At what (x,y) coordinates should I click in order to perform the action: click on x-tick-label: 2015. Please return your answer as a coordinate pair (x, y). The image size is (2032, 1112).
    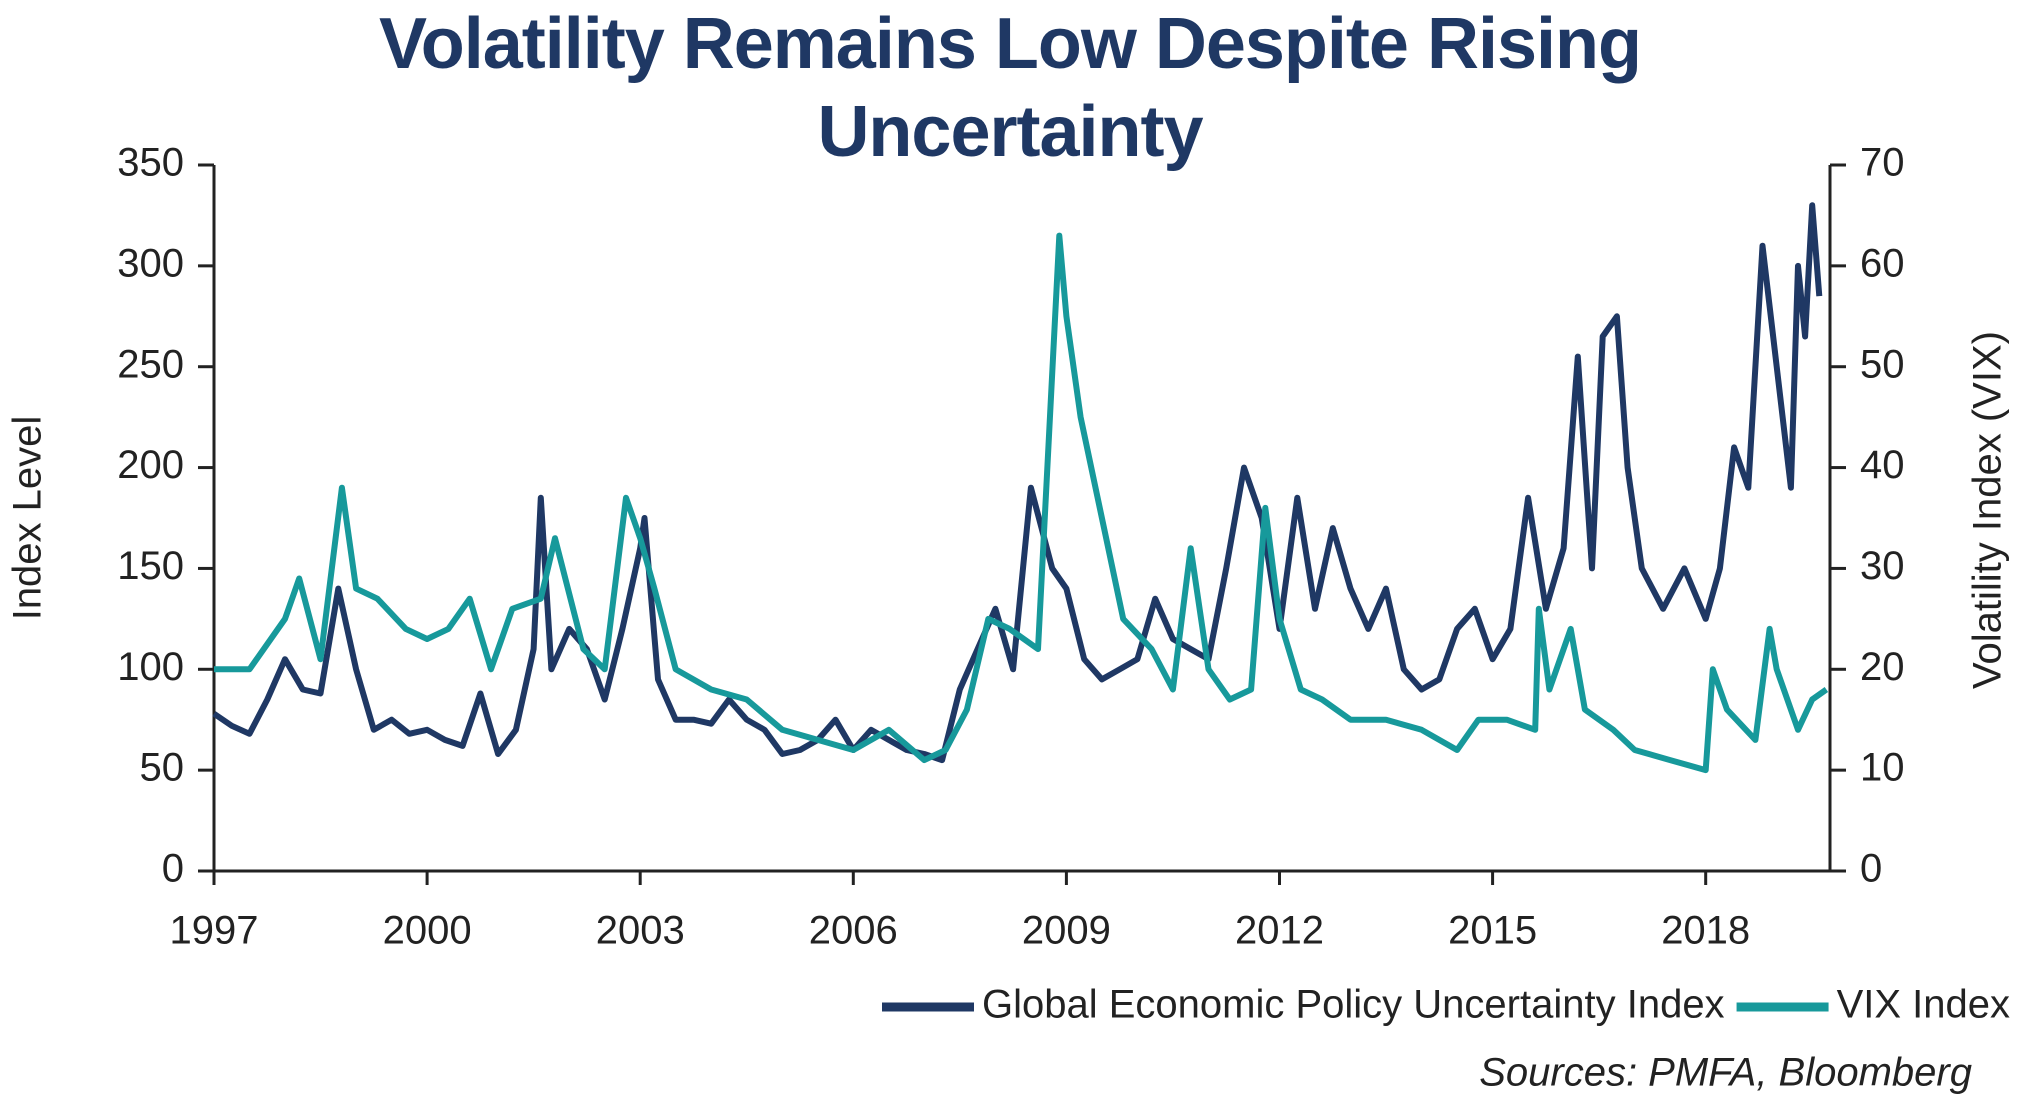
    Looking at the image, I should click on (1492, 931).